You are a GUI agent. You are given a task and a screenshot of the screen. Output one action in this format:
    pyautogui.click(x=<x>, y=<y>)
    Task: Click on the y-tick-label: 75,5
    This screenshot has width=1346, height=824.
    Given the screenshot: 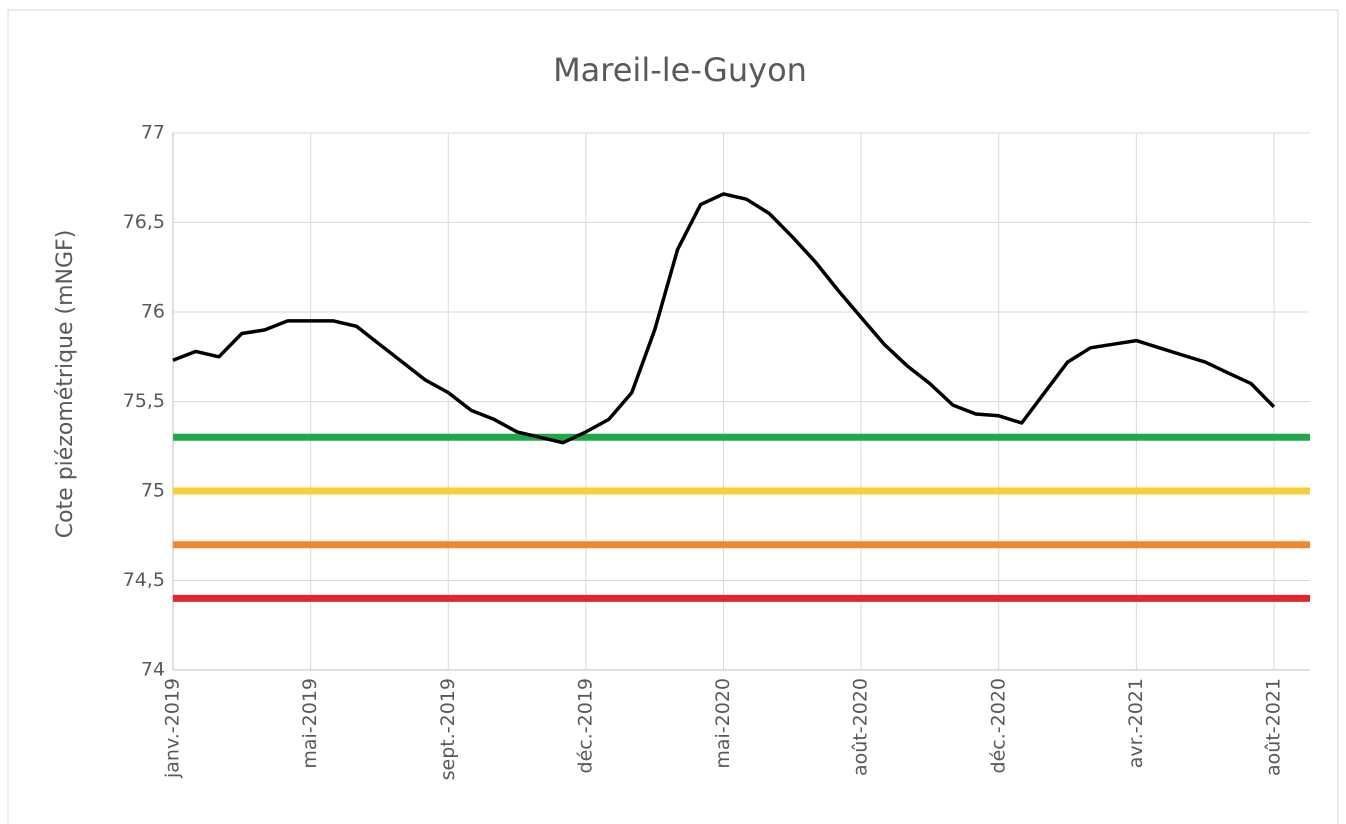 What is the action you would take?
    pyautogui.click(x=144, y=401)
    